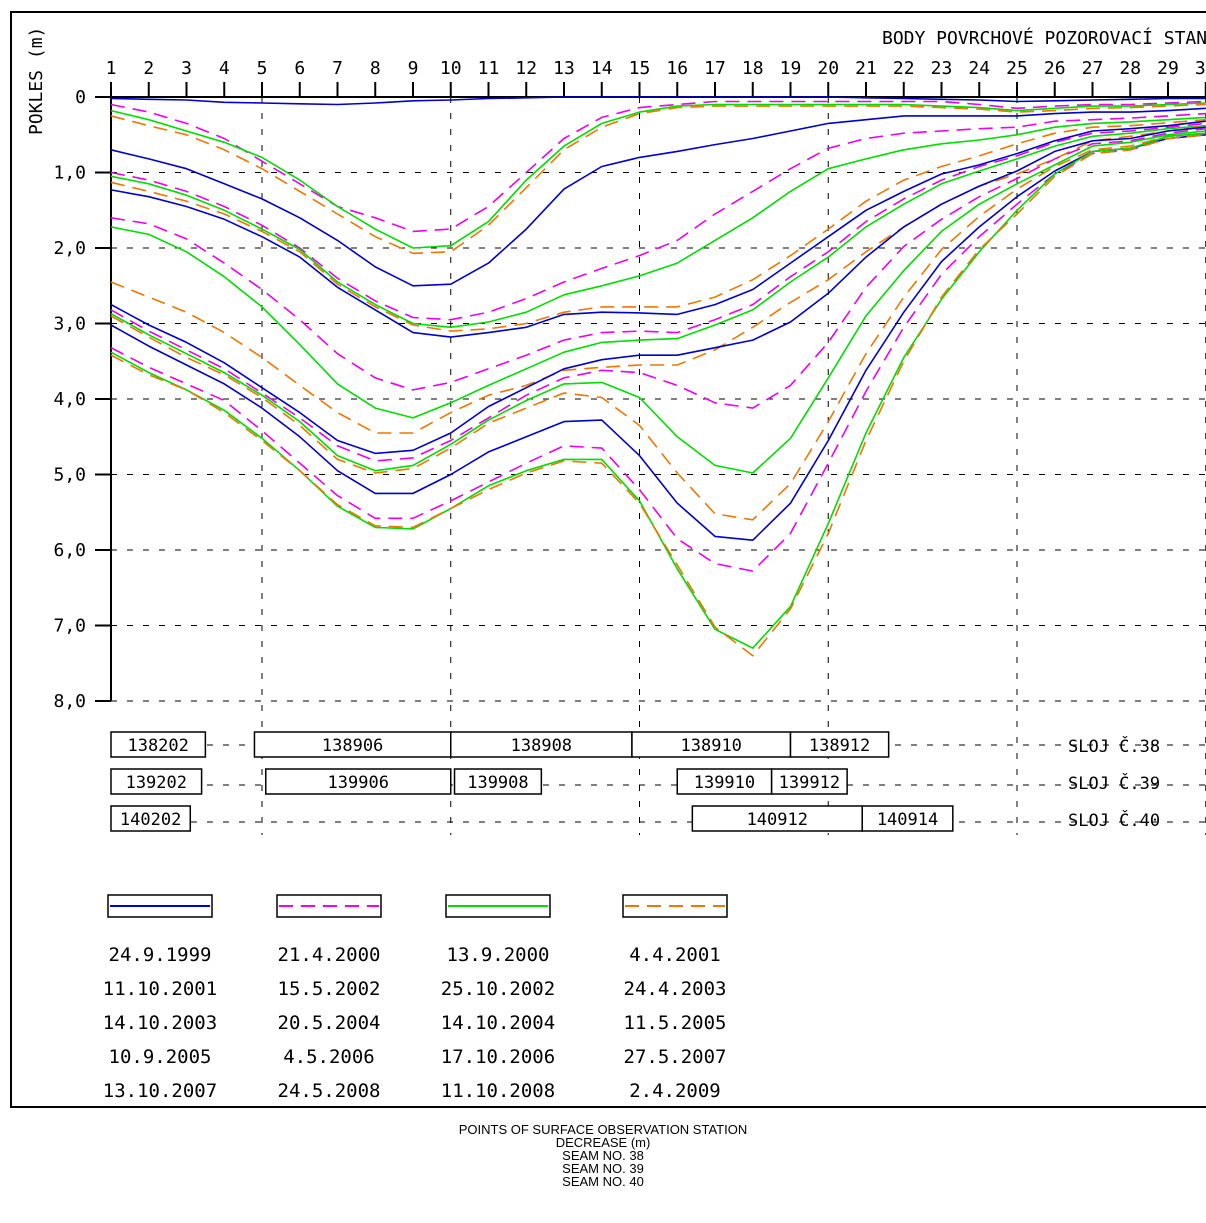  Describe the element at coordinates (329, 1023) in the screenshot. I see `legend-date: 20.5.2004` at that location.